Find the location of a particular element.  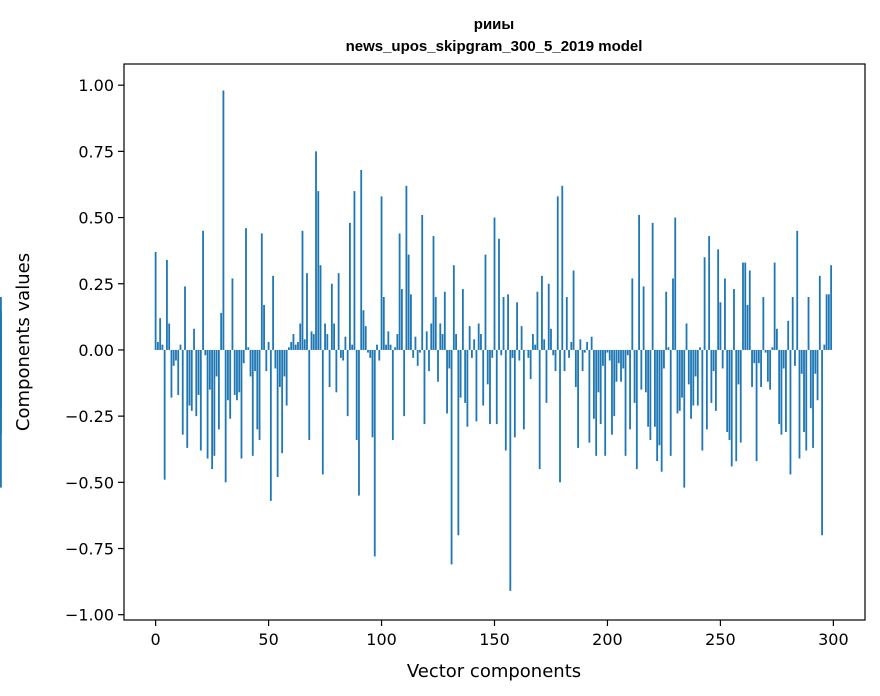

y-axis-label: Components values is located at coordinates (23, 342).